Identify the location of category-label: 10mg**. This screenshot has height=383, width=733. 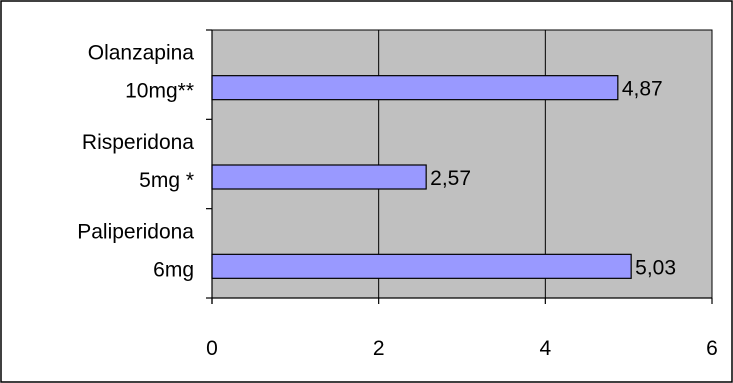
(159, 91).